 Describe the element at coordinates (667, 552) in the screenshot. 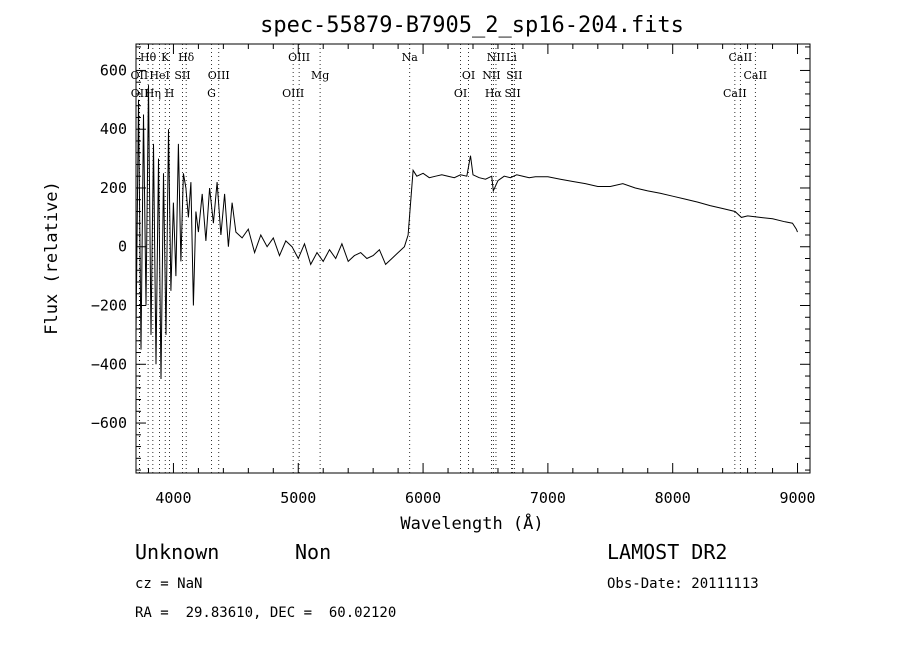

I see `survey-name: LAMOST DR2` at that location.